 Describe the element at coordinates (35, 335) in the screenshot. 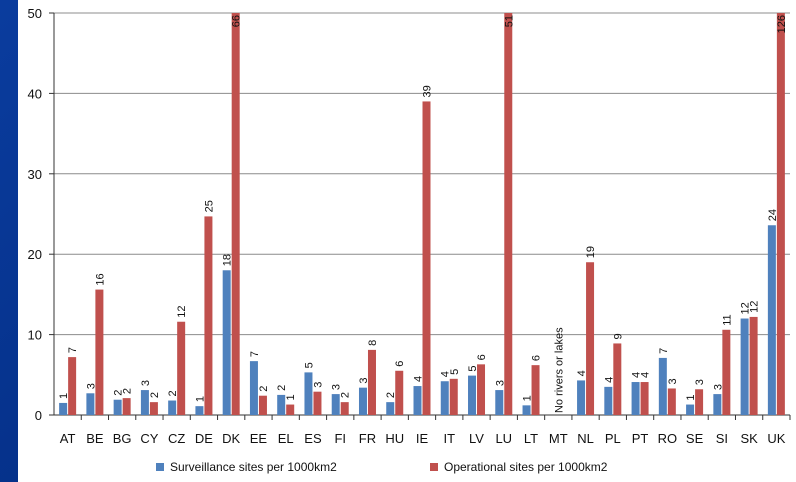

I see `y-tick-label: 10` at that location.